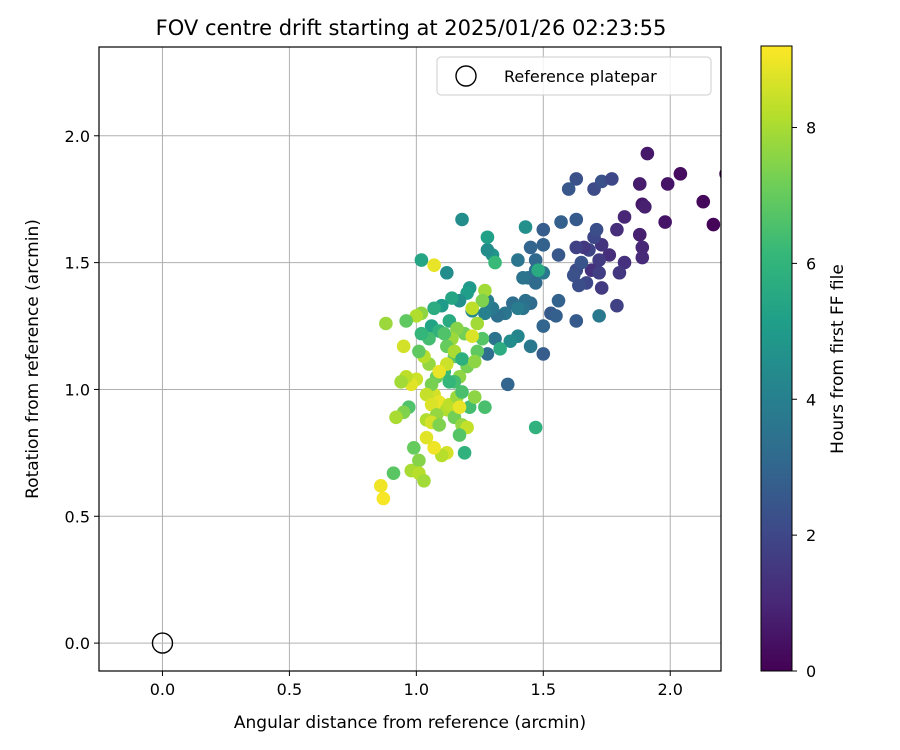 The height and width of the screenshot is (750, 900). I want to click on x-tick-label: 2.0, so click(669, 689).